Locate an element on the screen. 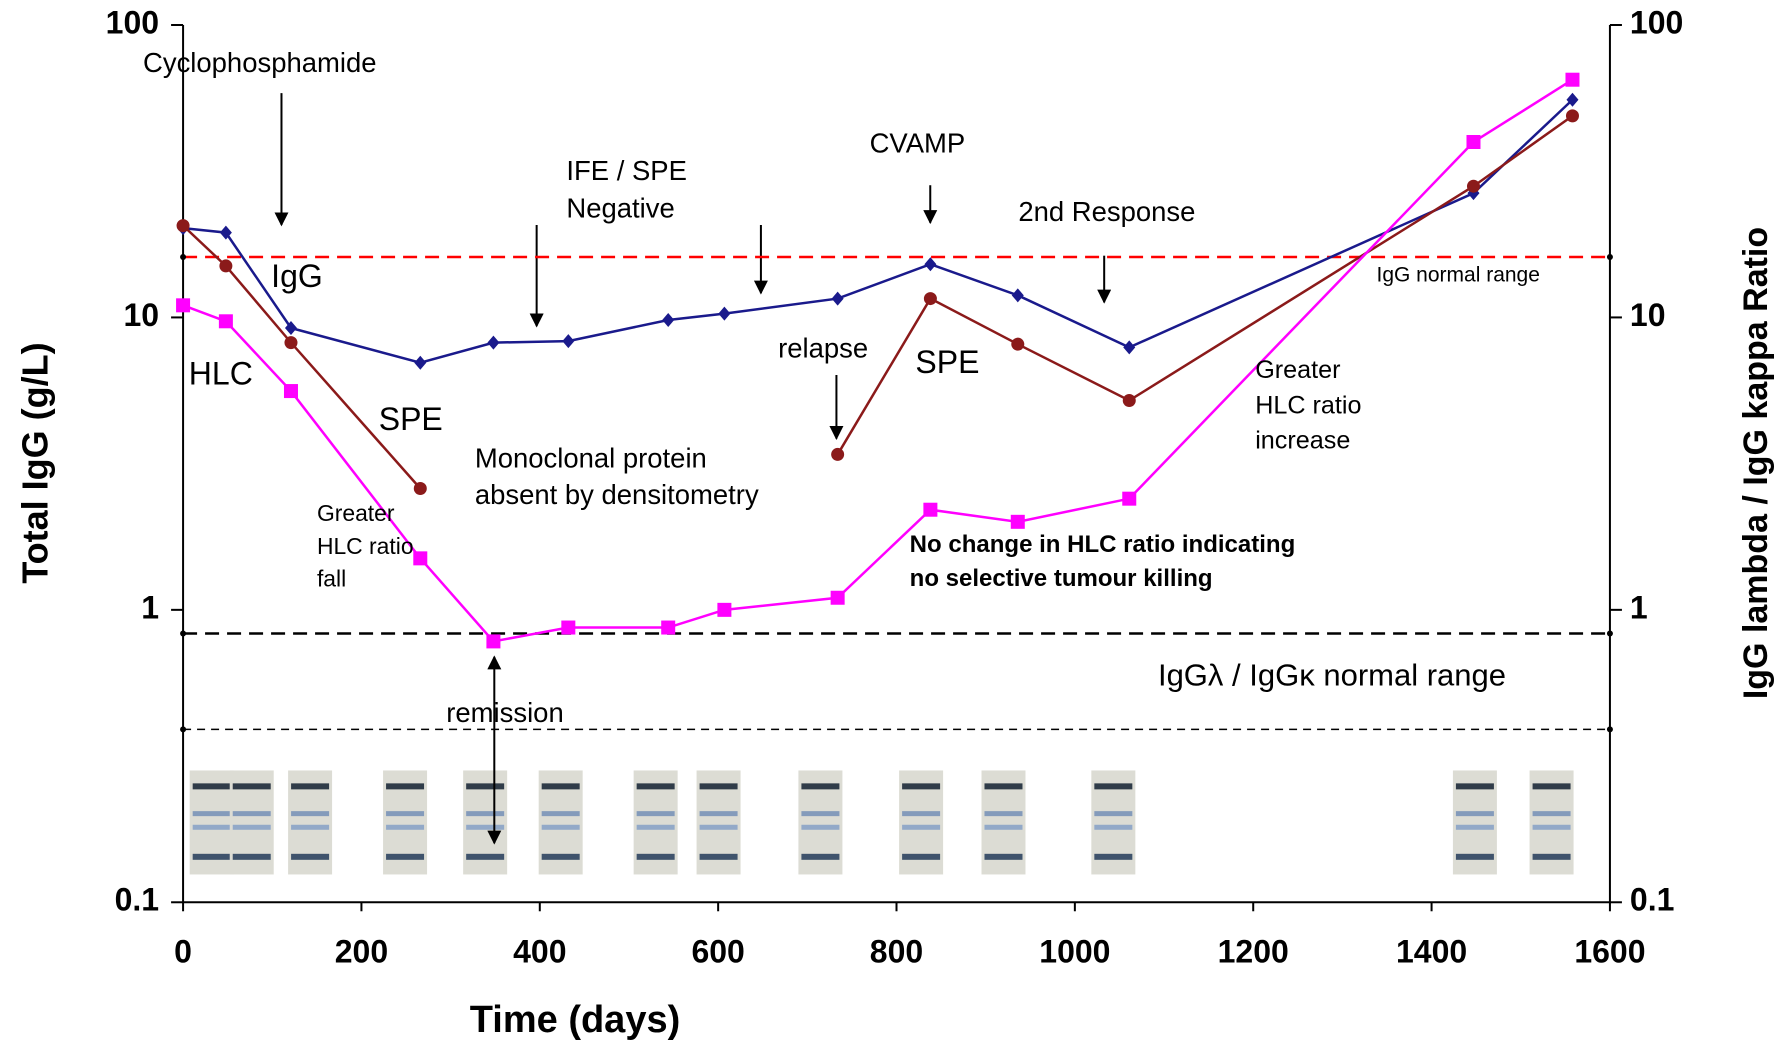  x-tick-label: 800 is located at coordinates (896, 952).